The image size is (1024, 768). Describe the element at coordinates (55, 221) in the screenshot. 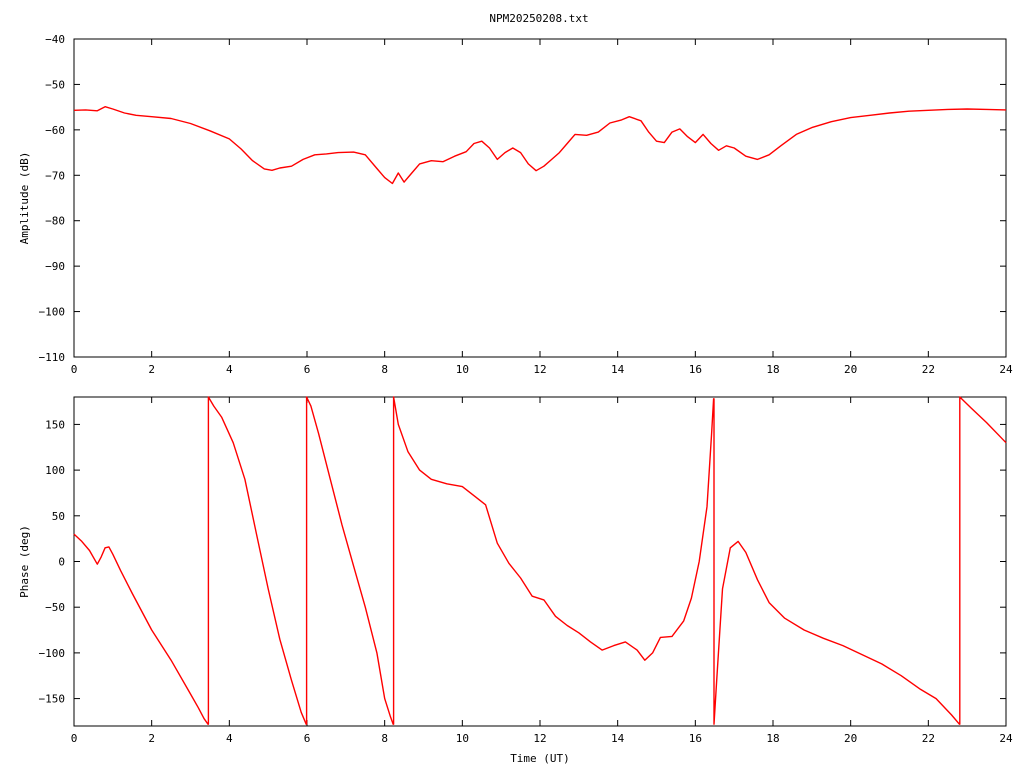

I see `amplitude-y-tick-label: −80` at that location.